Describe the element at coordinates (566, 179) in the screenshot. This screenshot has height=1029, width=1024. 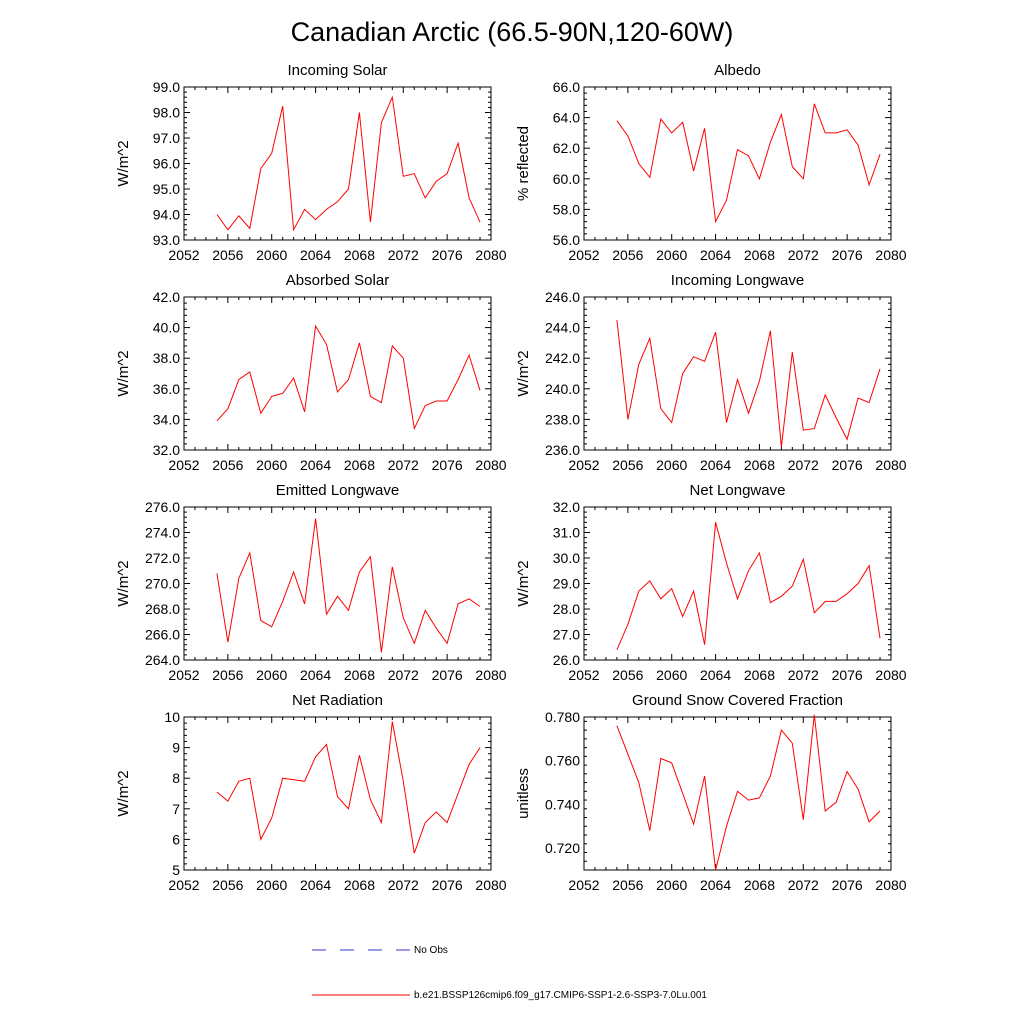
I see `y-tick-label: 60.0` at that location.